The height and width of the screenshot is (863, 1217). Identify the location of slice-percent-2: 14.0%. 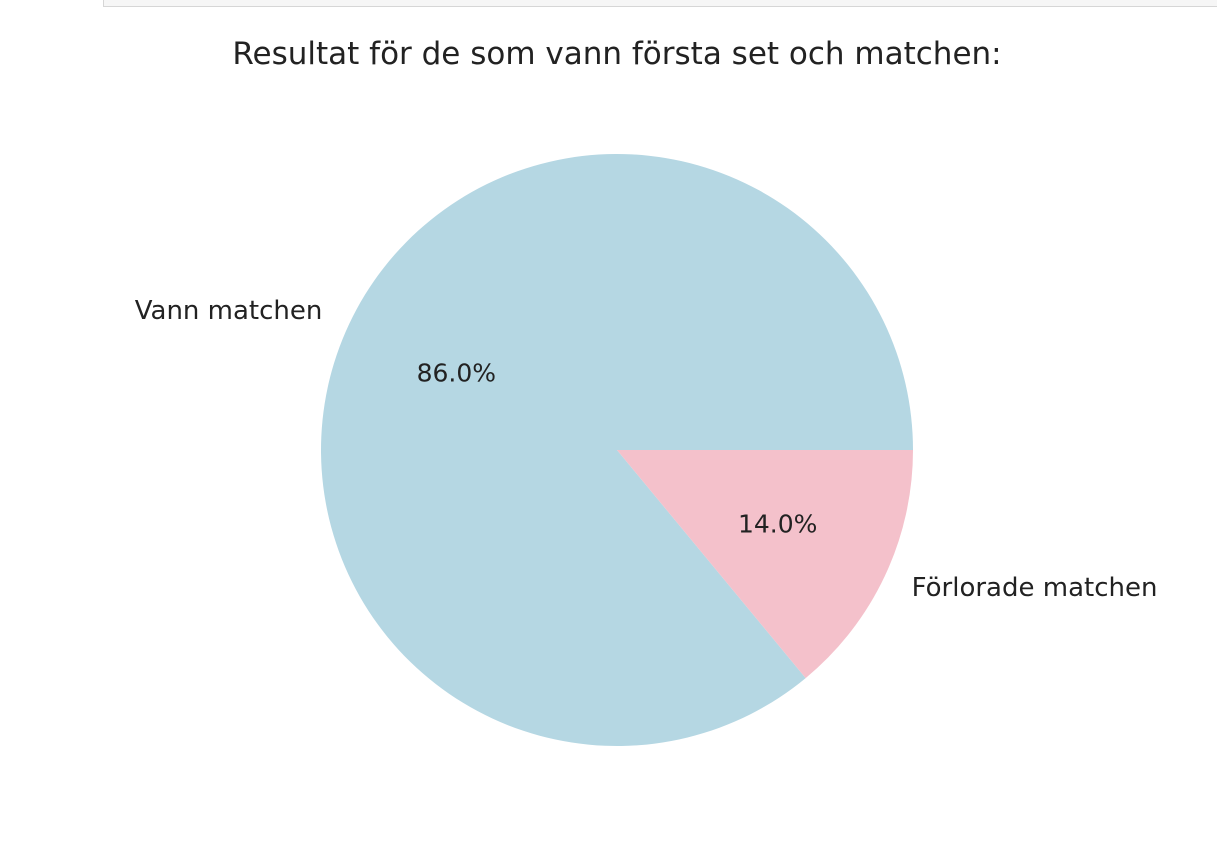
(777, 524).